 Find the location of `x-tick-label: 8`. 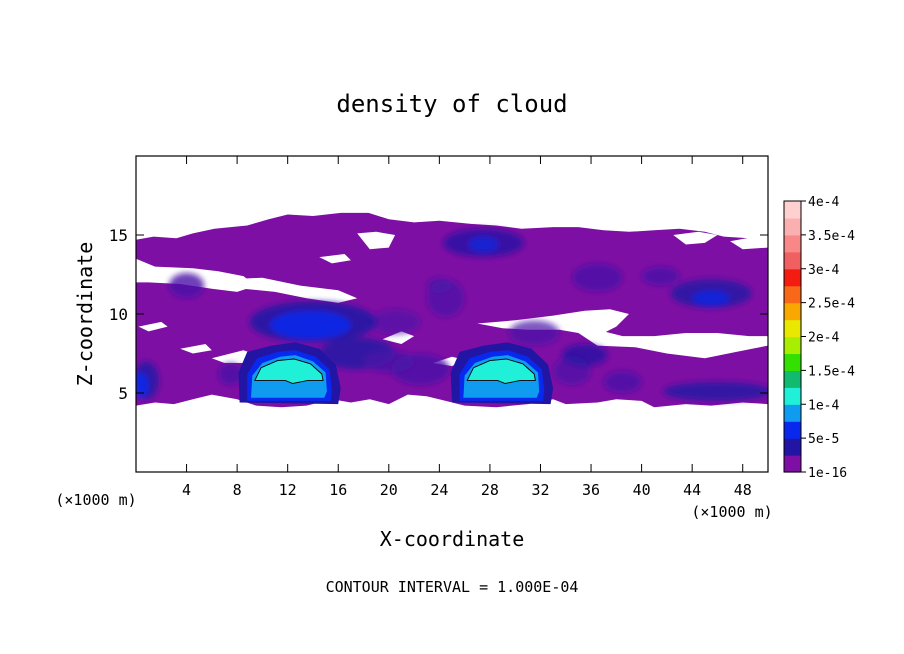

x-tick-label: 8 is located at coordinates (237, 490).